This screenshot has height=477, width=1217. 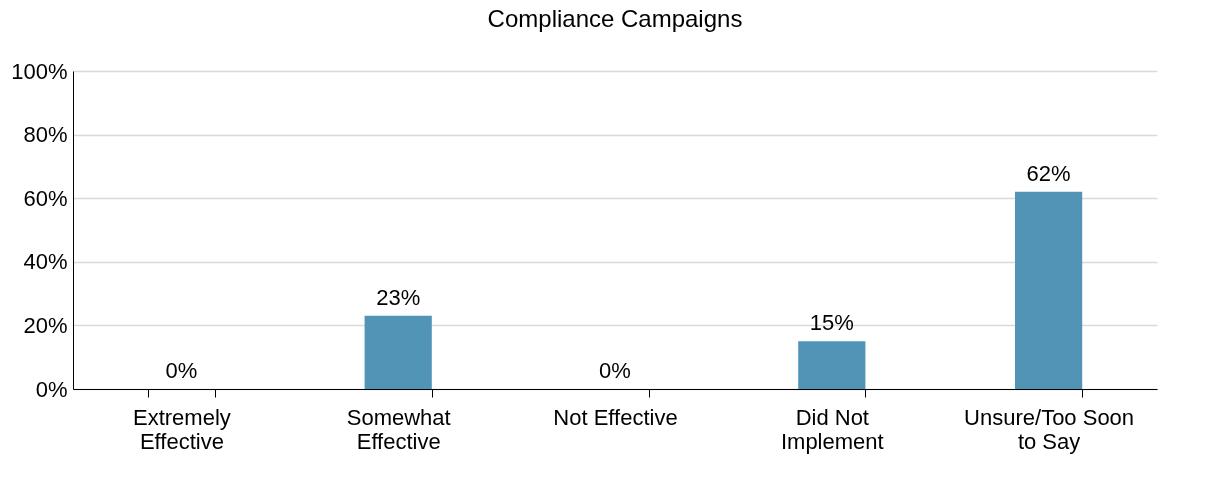 I want to click on x-tick-label: Somewhat Effective, so click(x=398, y=429).